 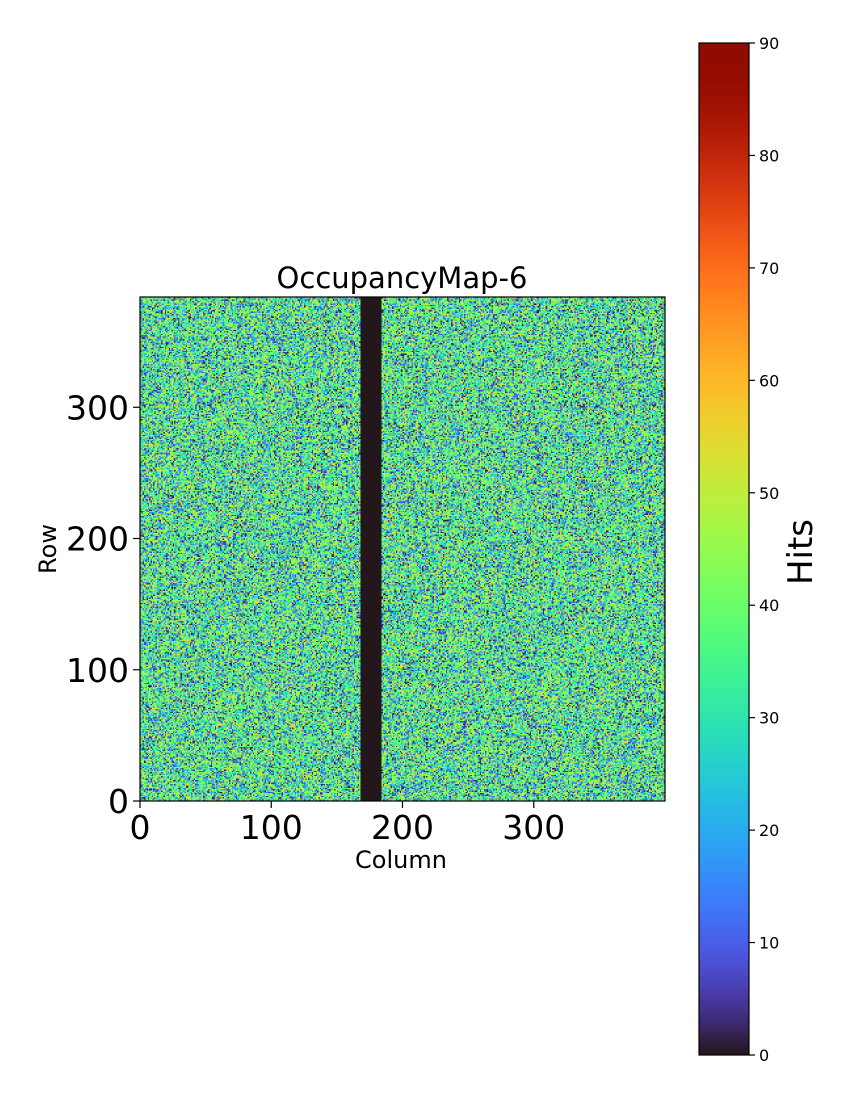 What do you see at coordinates (801, 552) in the screenshot?
I see `colorbar-label: Hits` at bounding box center [801, 552].